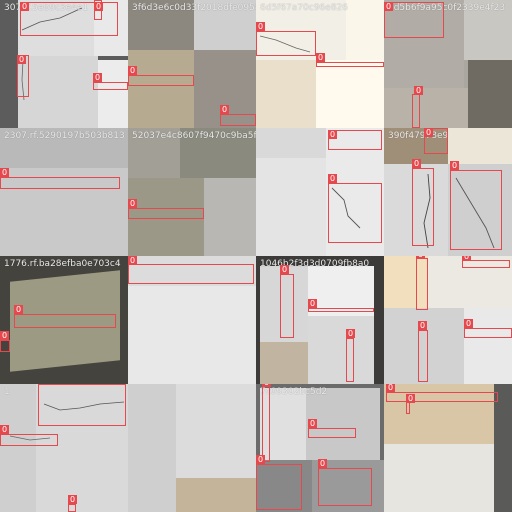  What do you see at coordinates (315, 264) in the screenshot?
I see `tile-filename: 1046b2f3d3d0709fb8a0` at bounding box center [315, 264].